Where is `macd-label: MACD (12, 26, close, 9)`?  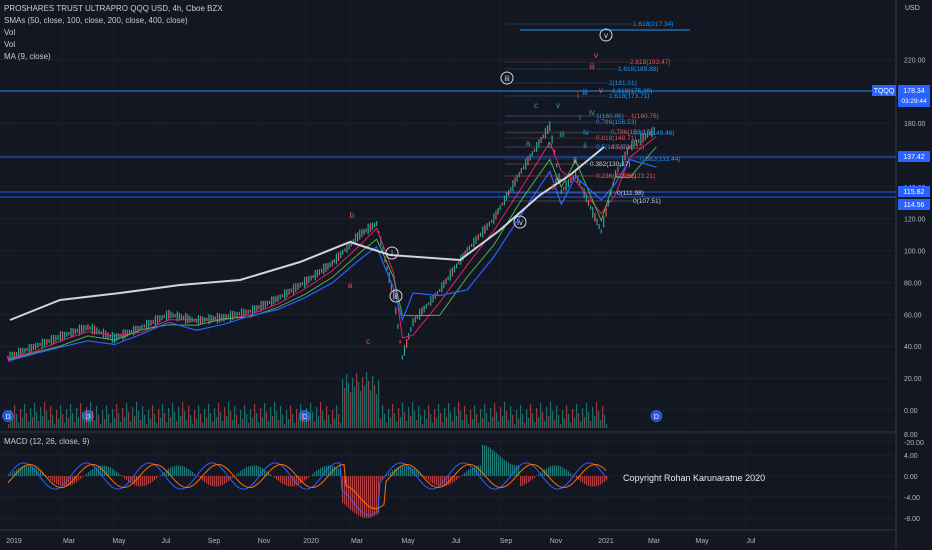 macd-label: MACD (12, 26, close, 9) is located at coordinates (47, 441).